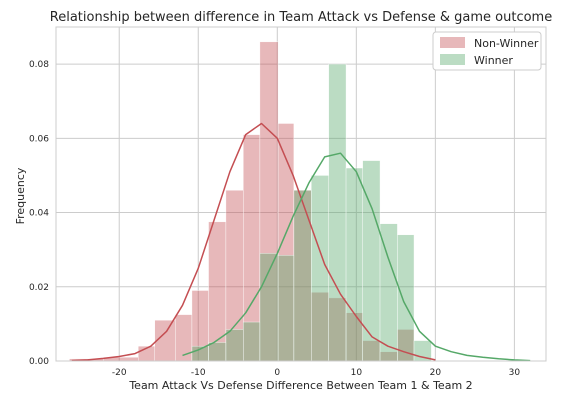  I want to click on legend: Non-Winner Winner, so click(487, 51).